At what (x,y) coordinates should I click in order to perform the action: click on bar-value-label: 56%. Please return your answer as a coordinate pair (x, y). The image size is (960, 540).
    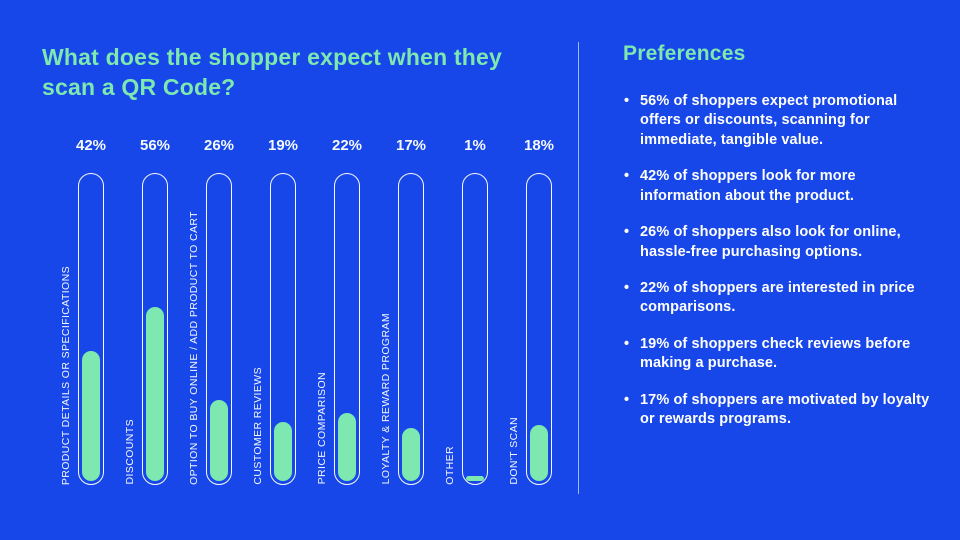
    Looking at the image, I should click on (155, 145).